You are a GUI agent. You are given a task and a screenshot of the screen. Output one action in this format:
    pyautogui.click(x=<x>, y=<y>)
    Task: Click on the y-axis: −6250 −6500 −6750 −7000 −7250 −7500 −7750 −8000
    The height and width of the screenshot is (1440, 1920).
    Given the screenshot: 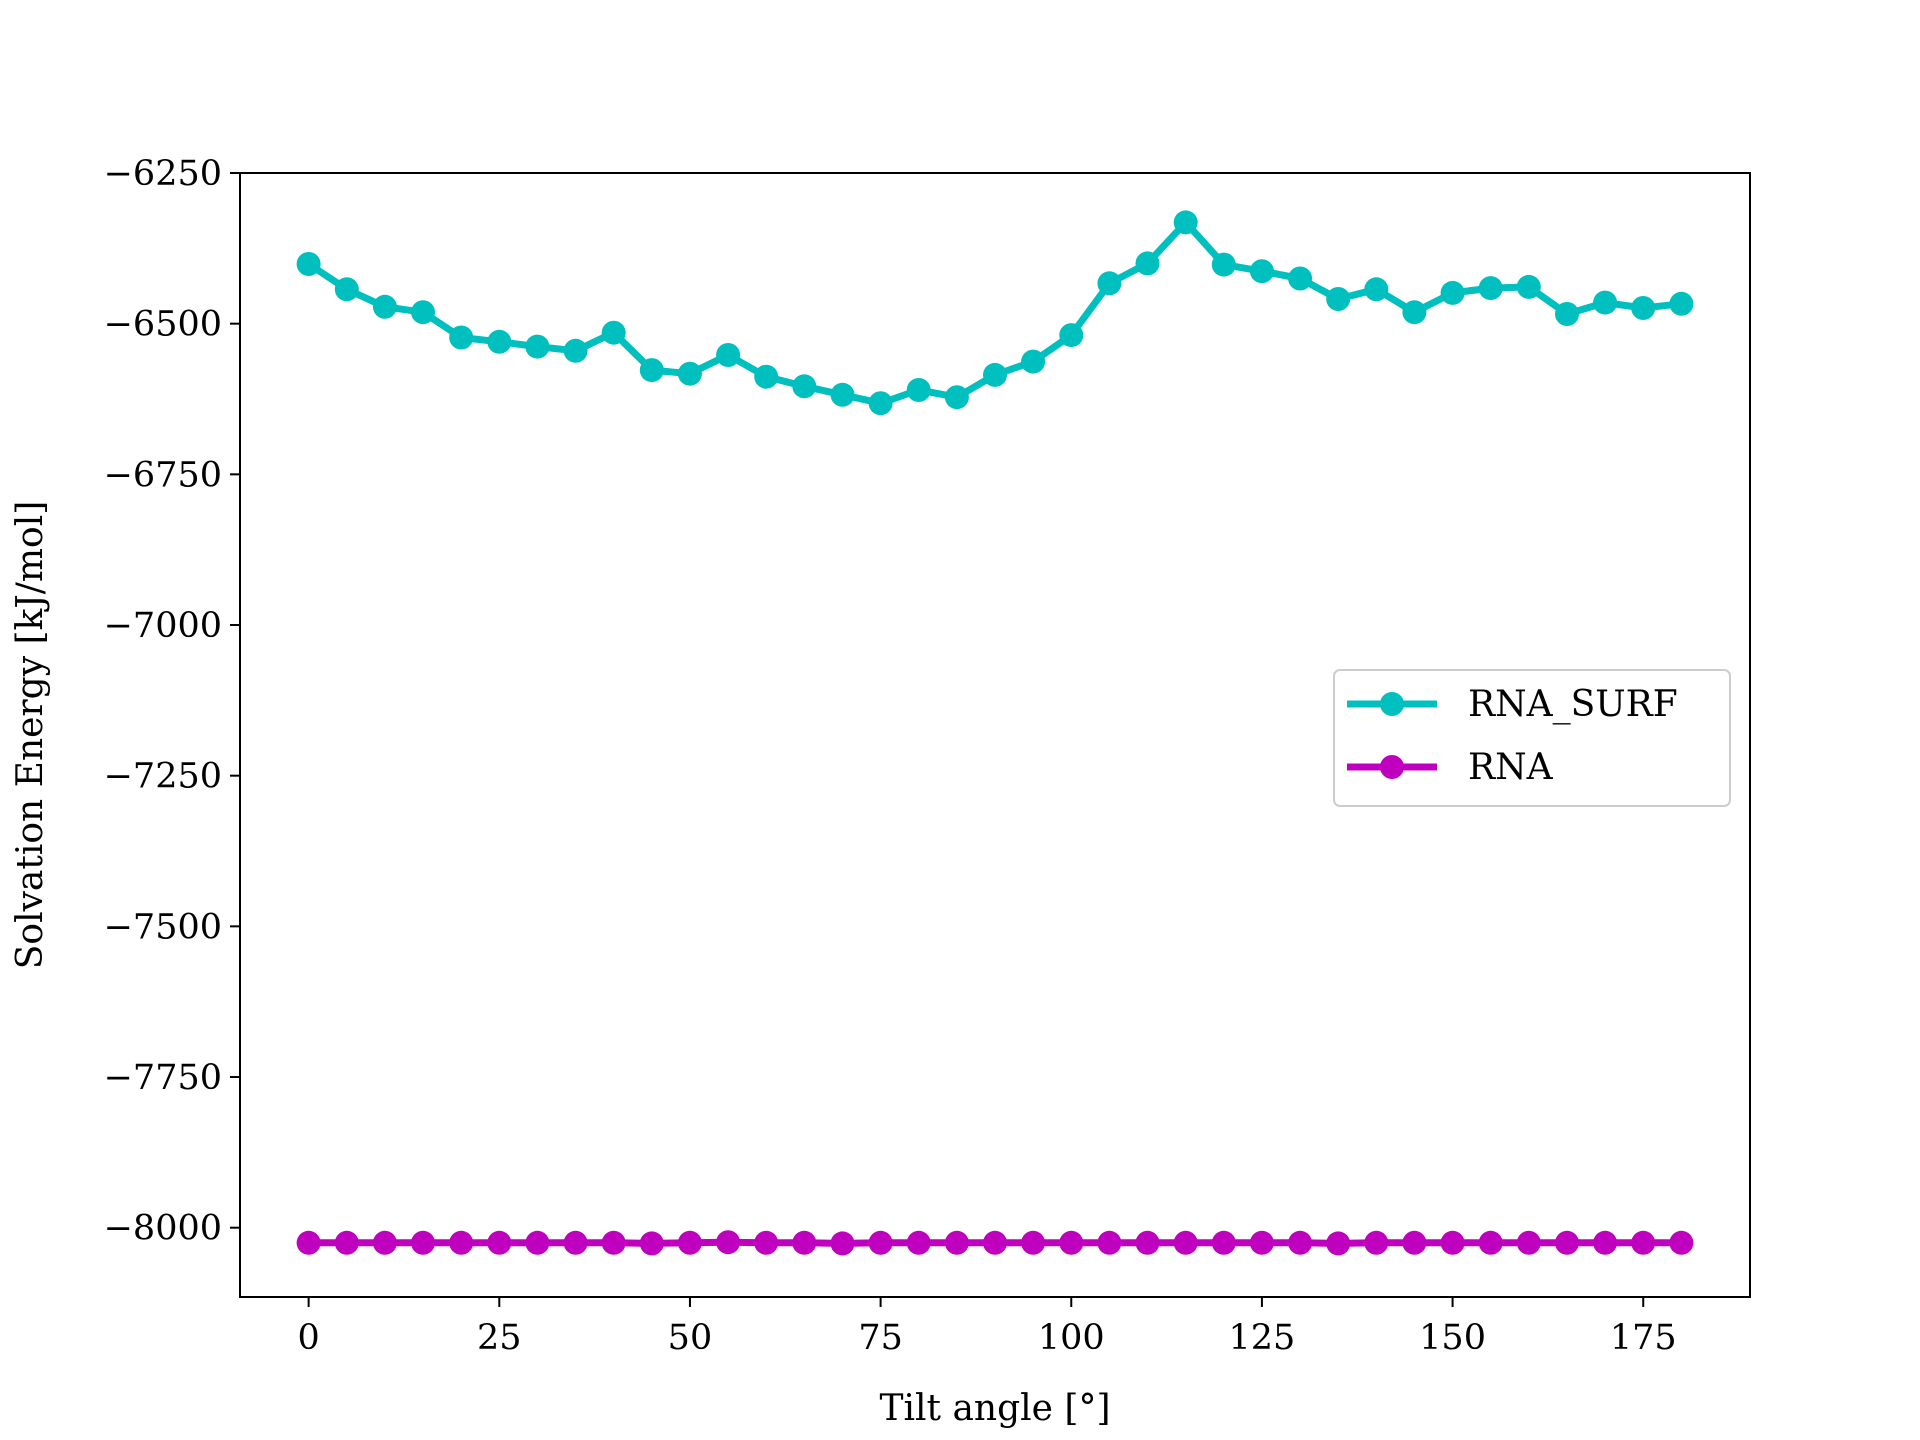 What is the action you would take?
    pyautogui.click(x=172, y=701)
    